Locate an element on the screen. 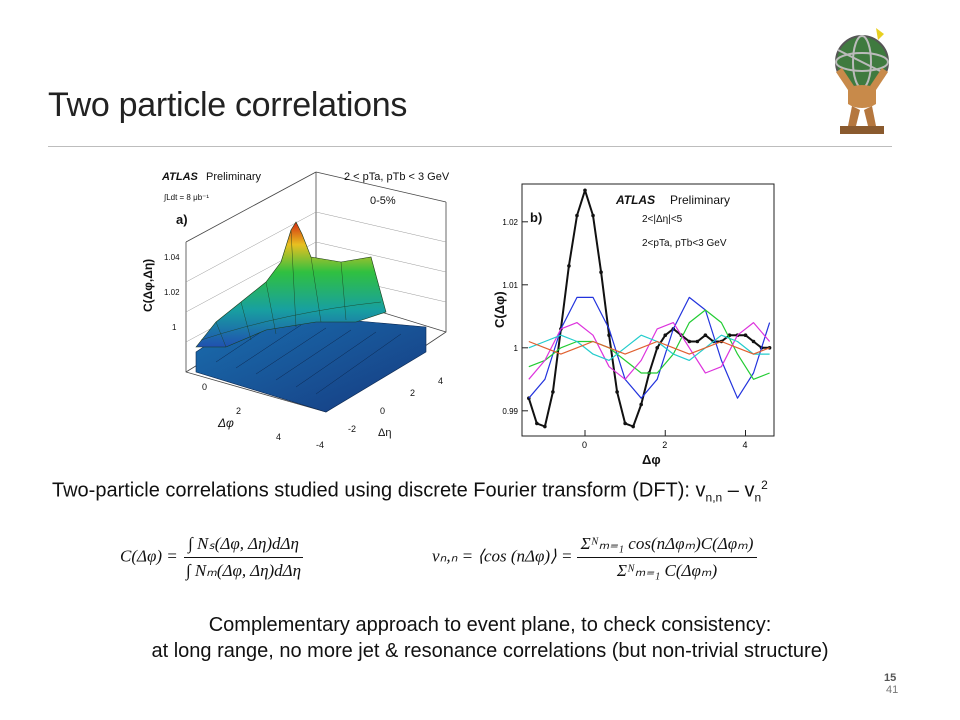  x-axis-label: Δφ is located at coordinates (651, 459).